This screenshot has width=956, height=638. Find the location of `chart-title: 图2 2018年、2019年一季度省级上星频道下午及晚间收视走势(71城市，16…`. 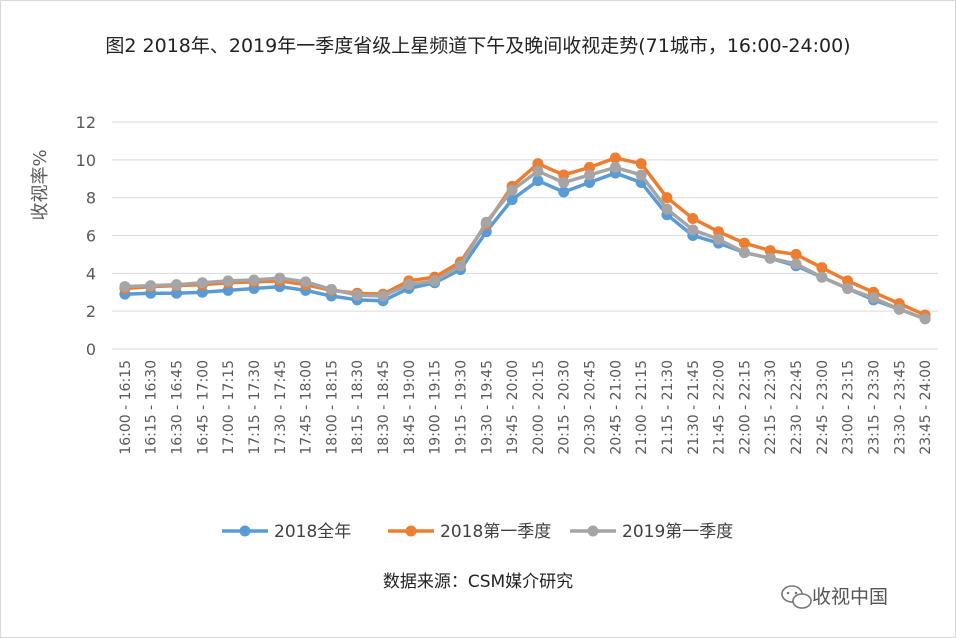

chart-title: 图2 2018年、2019年一季度省级上星频道下午及晚间收视走势(71城市，16… is located at coordinates (477, 46).